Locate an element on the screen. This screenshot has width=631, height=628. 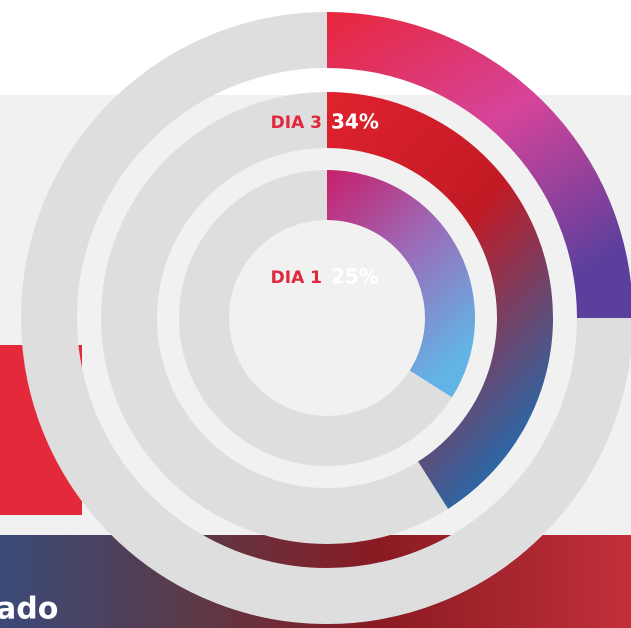
banner-text: ado is located at coordinates (29, 609).